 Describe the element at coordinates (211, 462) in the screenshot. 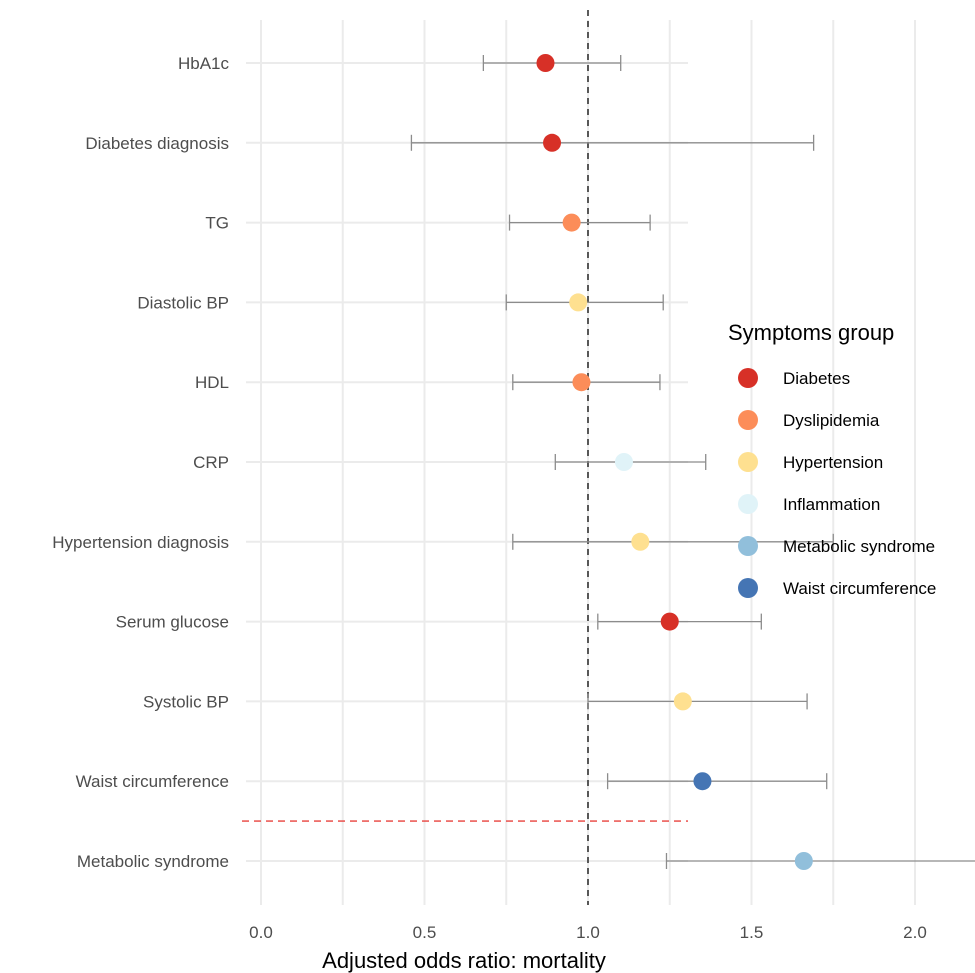

I see `row-label: CRP` at that location.